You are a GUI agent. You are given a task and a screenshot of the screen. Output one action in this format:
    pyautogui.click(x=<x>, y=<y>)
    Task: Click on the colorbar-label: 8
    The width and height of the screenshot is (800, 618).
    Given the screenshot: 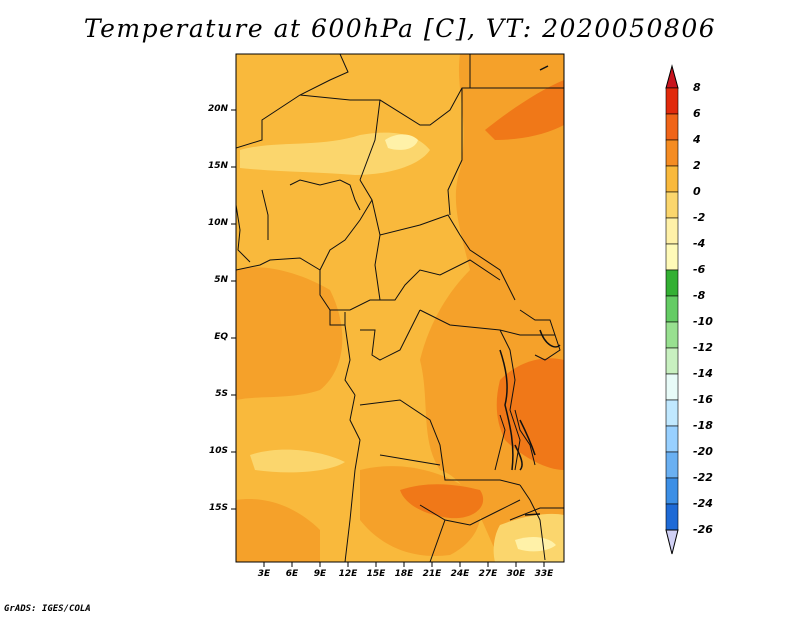 What is the action you would take?
    pyautogui.click(x=697, y=87)
    